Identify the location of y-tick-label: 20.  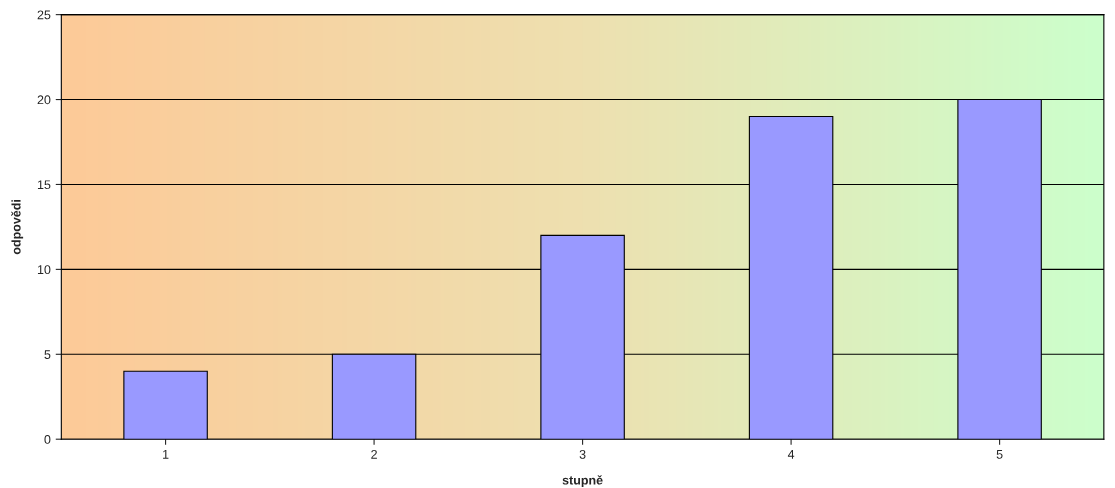
(44, 100).